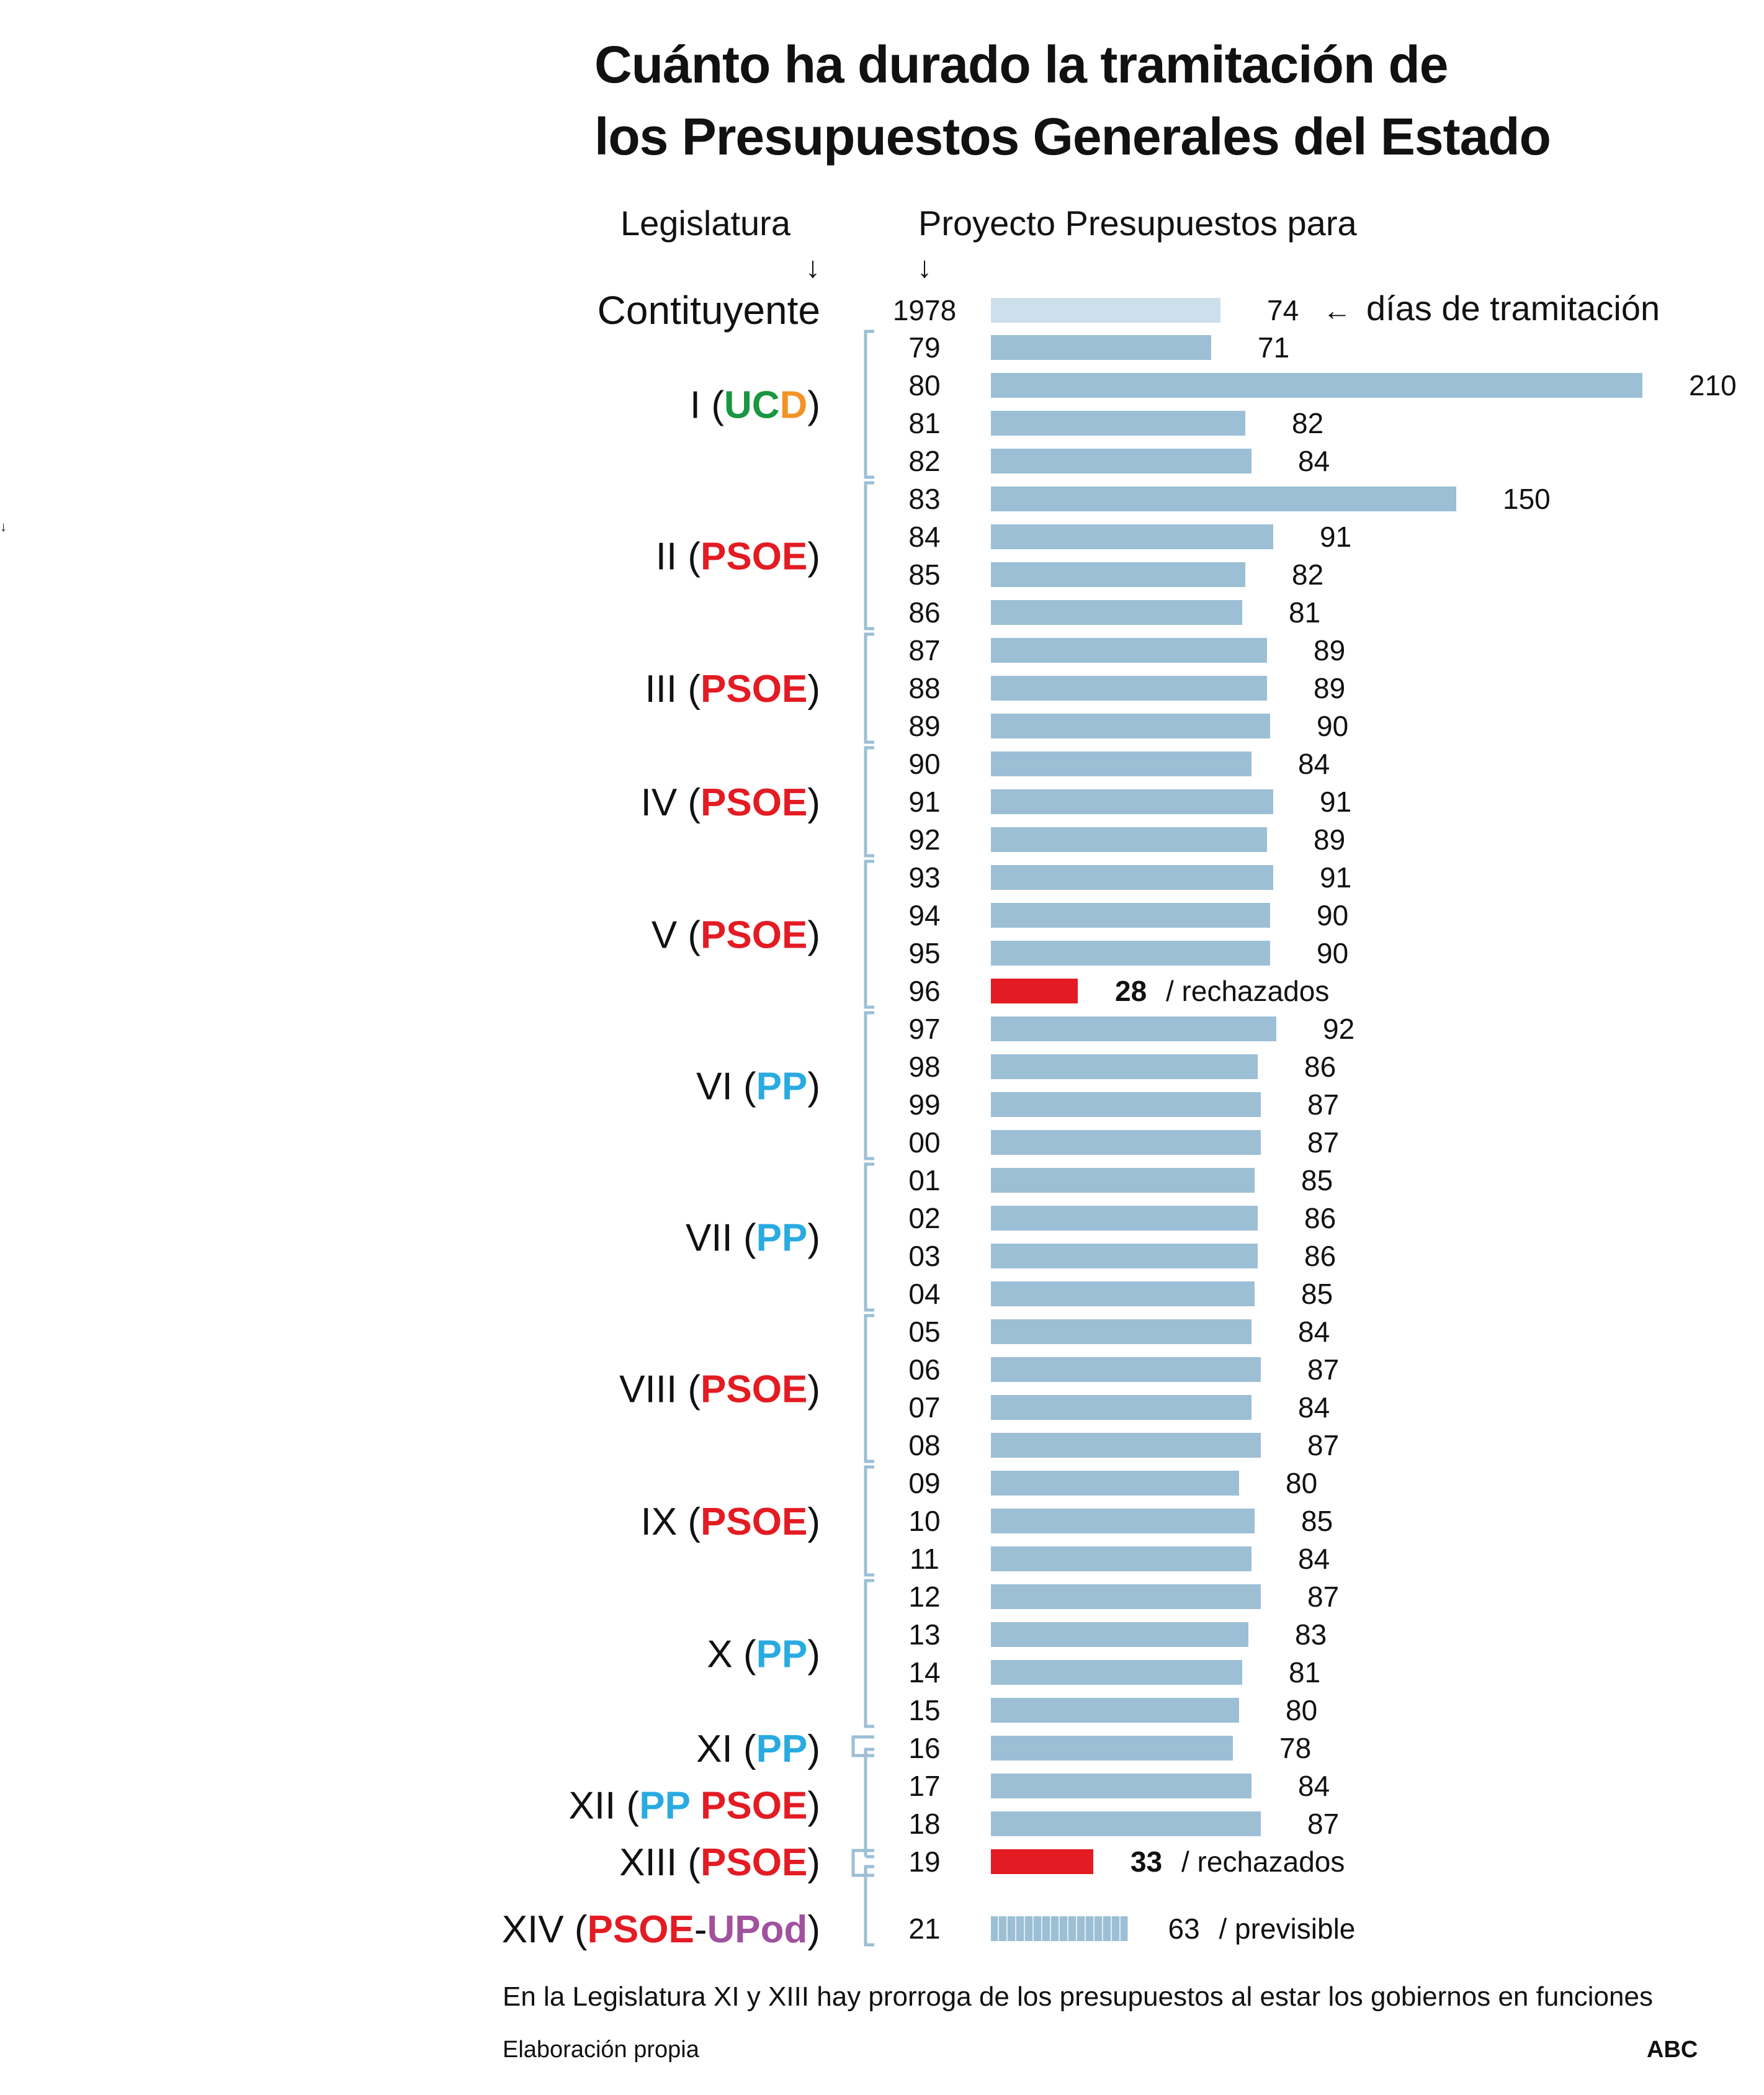 The image size is (1764, 2095). Describe the element at coordinates (924, 877) in the screenshot. I see `year-label: 93` at that location.